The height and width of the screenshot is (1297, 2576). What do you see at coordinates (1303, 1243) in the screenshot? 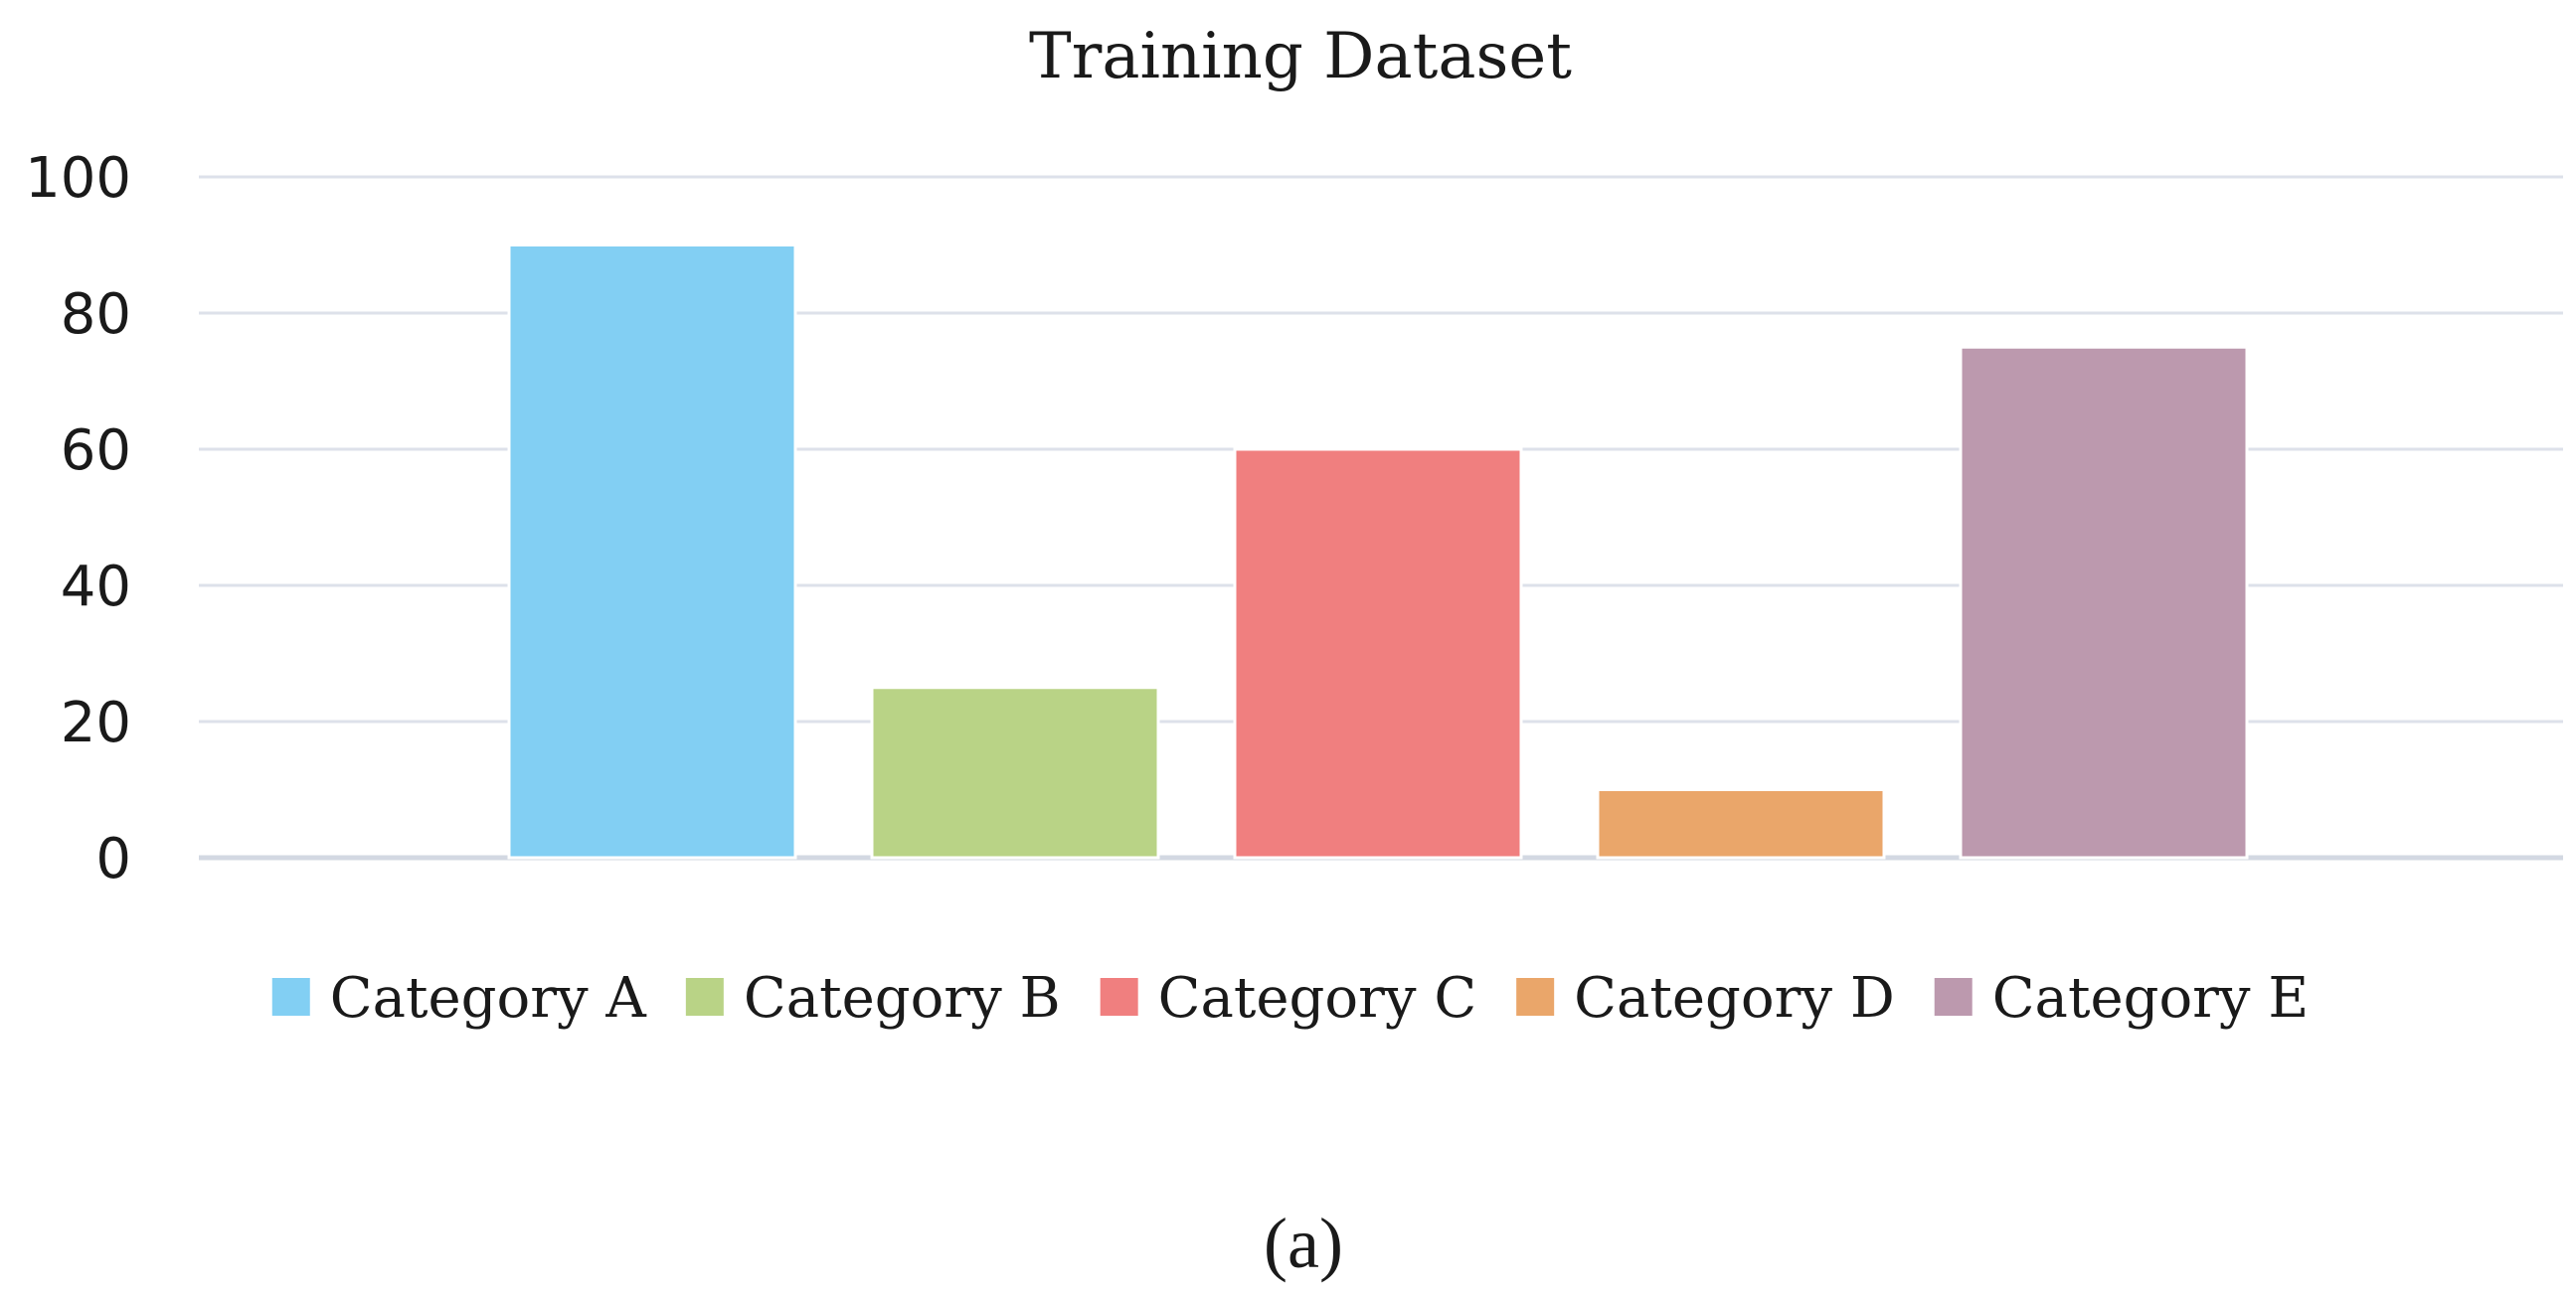
I see `figure-caption: (a)` at bounding box center [1303, 1243].